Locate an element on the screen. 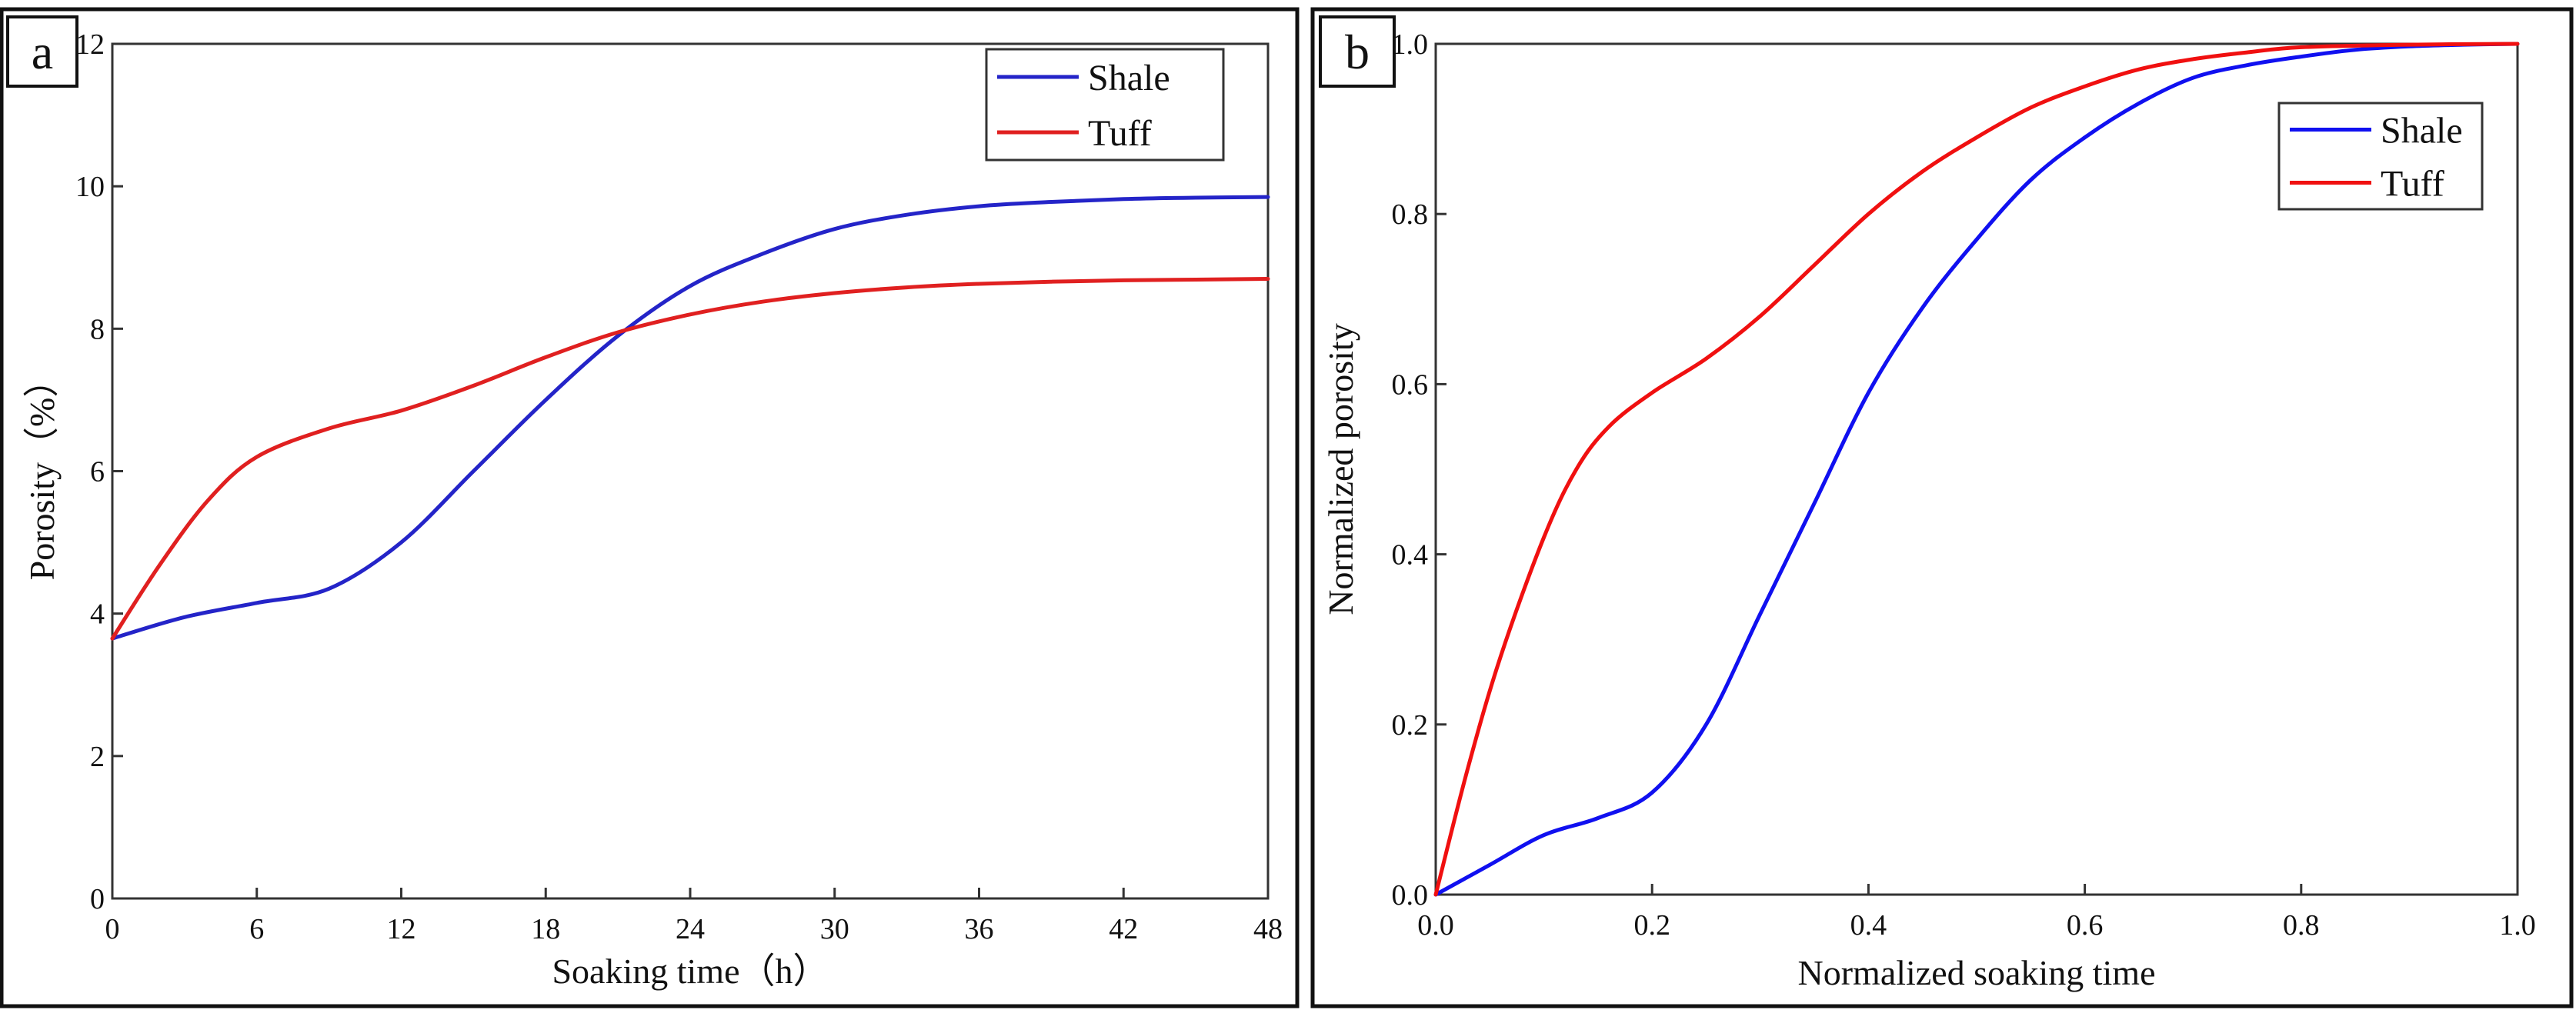 The width and height of the screenshot is (2576, 1020). y-axis-title: Porosity（%） is located at coordinates (42, 472).